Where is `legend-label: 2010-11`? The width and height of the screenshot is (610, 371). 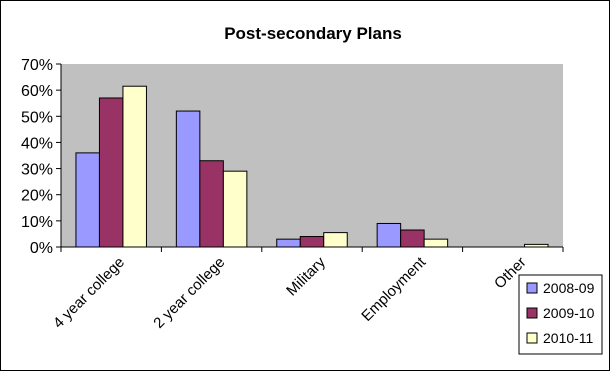 legend-label: 2010-11 is located at coordinates (568, 338).